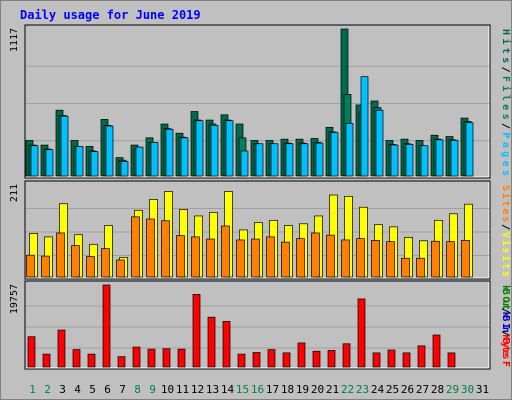 The image size is (512, 400). I want to click on x-label-day-20: 20, so click(317, 389).